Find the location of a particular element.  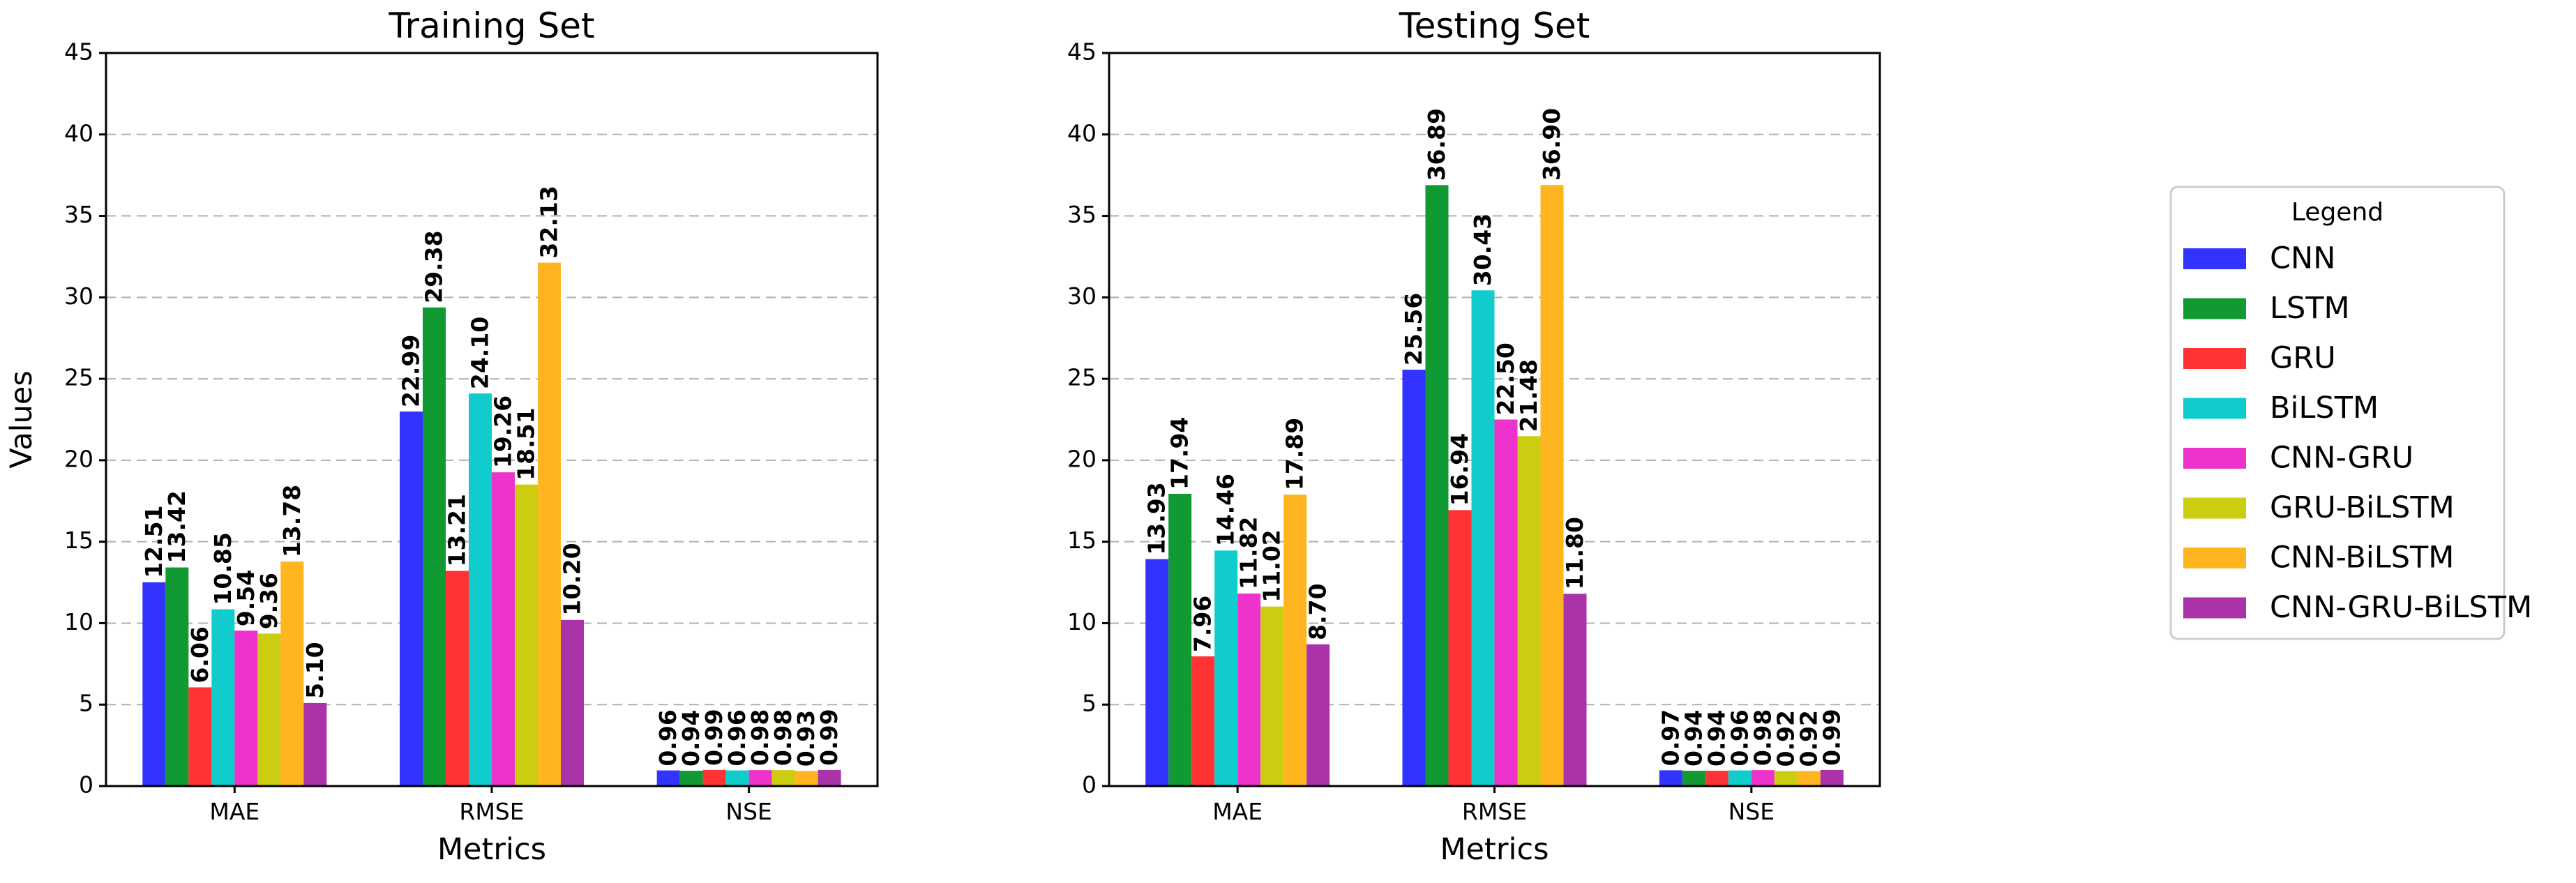

legend-label-gru: GRU is located at coordinates (2303, 359).